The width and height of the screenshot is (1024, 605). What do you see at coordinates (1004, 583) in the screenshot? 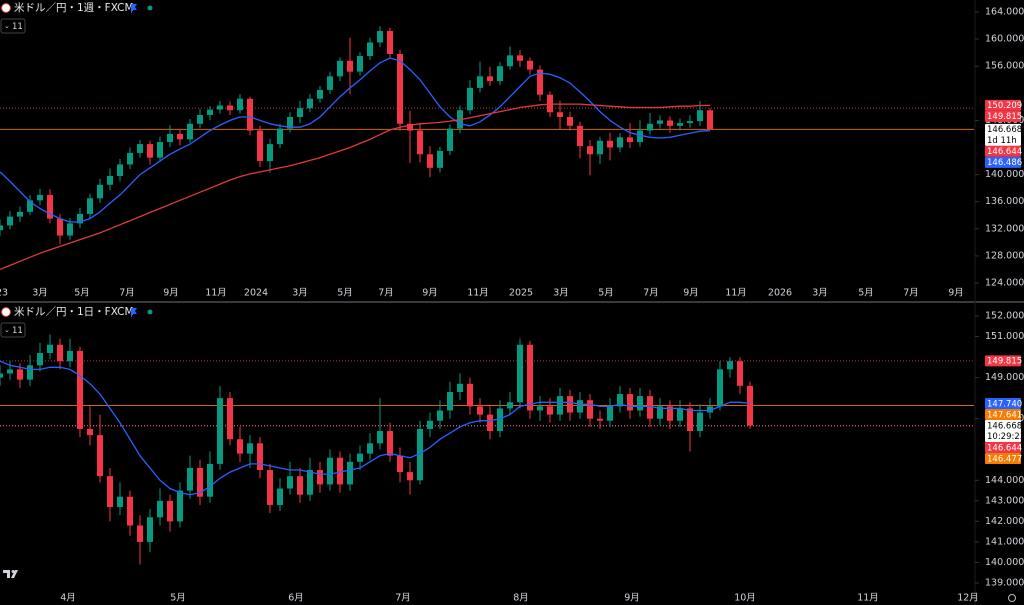
I see `y-tick-label: 139.000` at bounding box center [1004, 583].